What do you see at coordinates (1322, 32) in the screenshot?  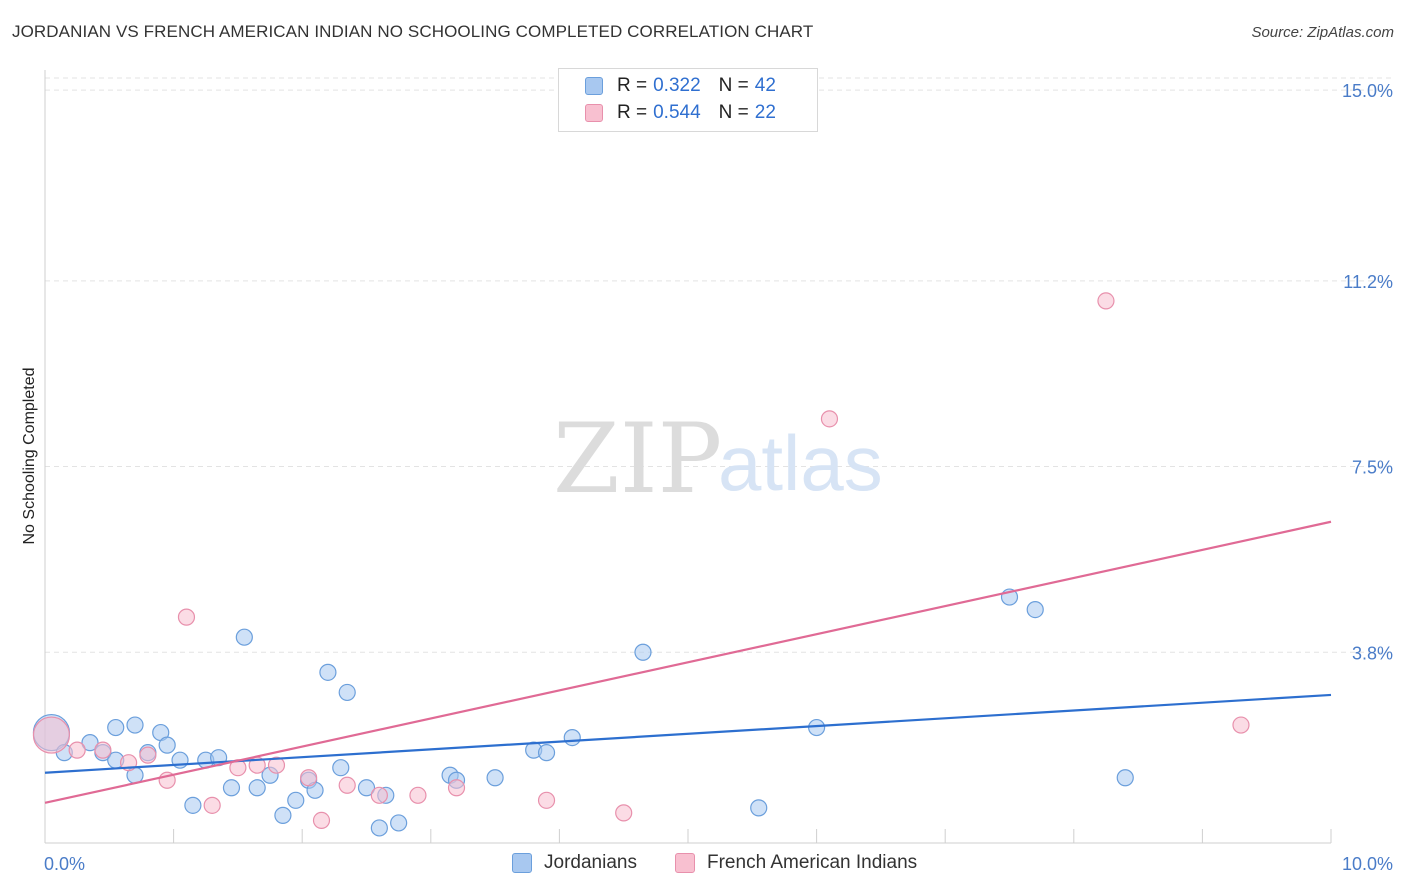 I see `source-credit: Source: ZipAtlas.com` at bounding box center [1322, 32].